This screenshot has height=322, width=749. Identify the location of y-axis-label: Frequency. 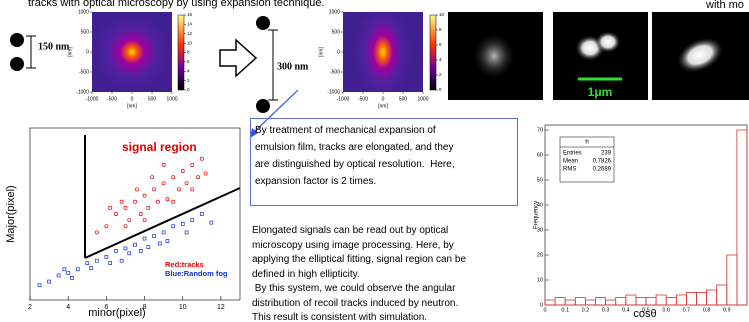
(537, 215).